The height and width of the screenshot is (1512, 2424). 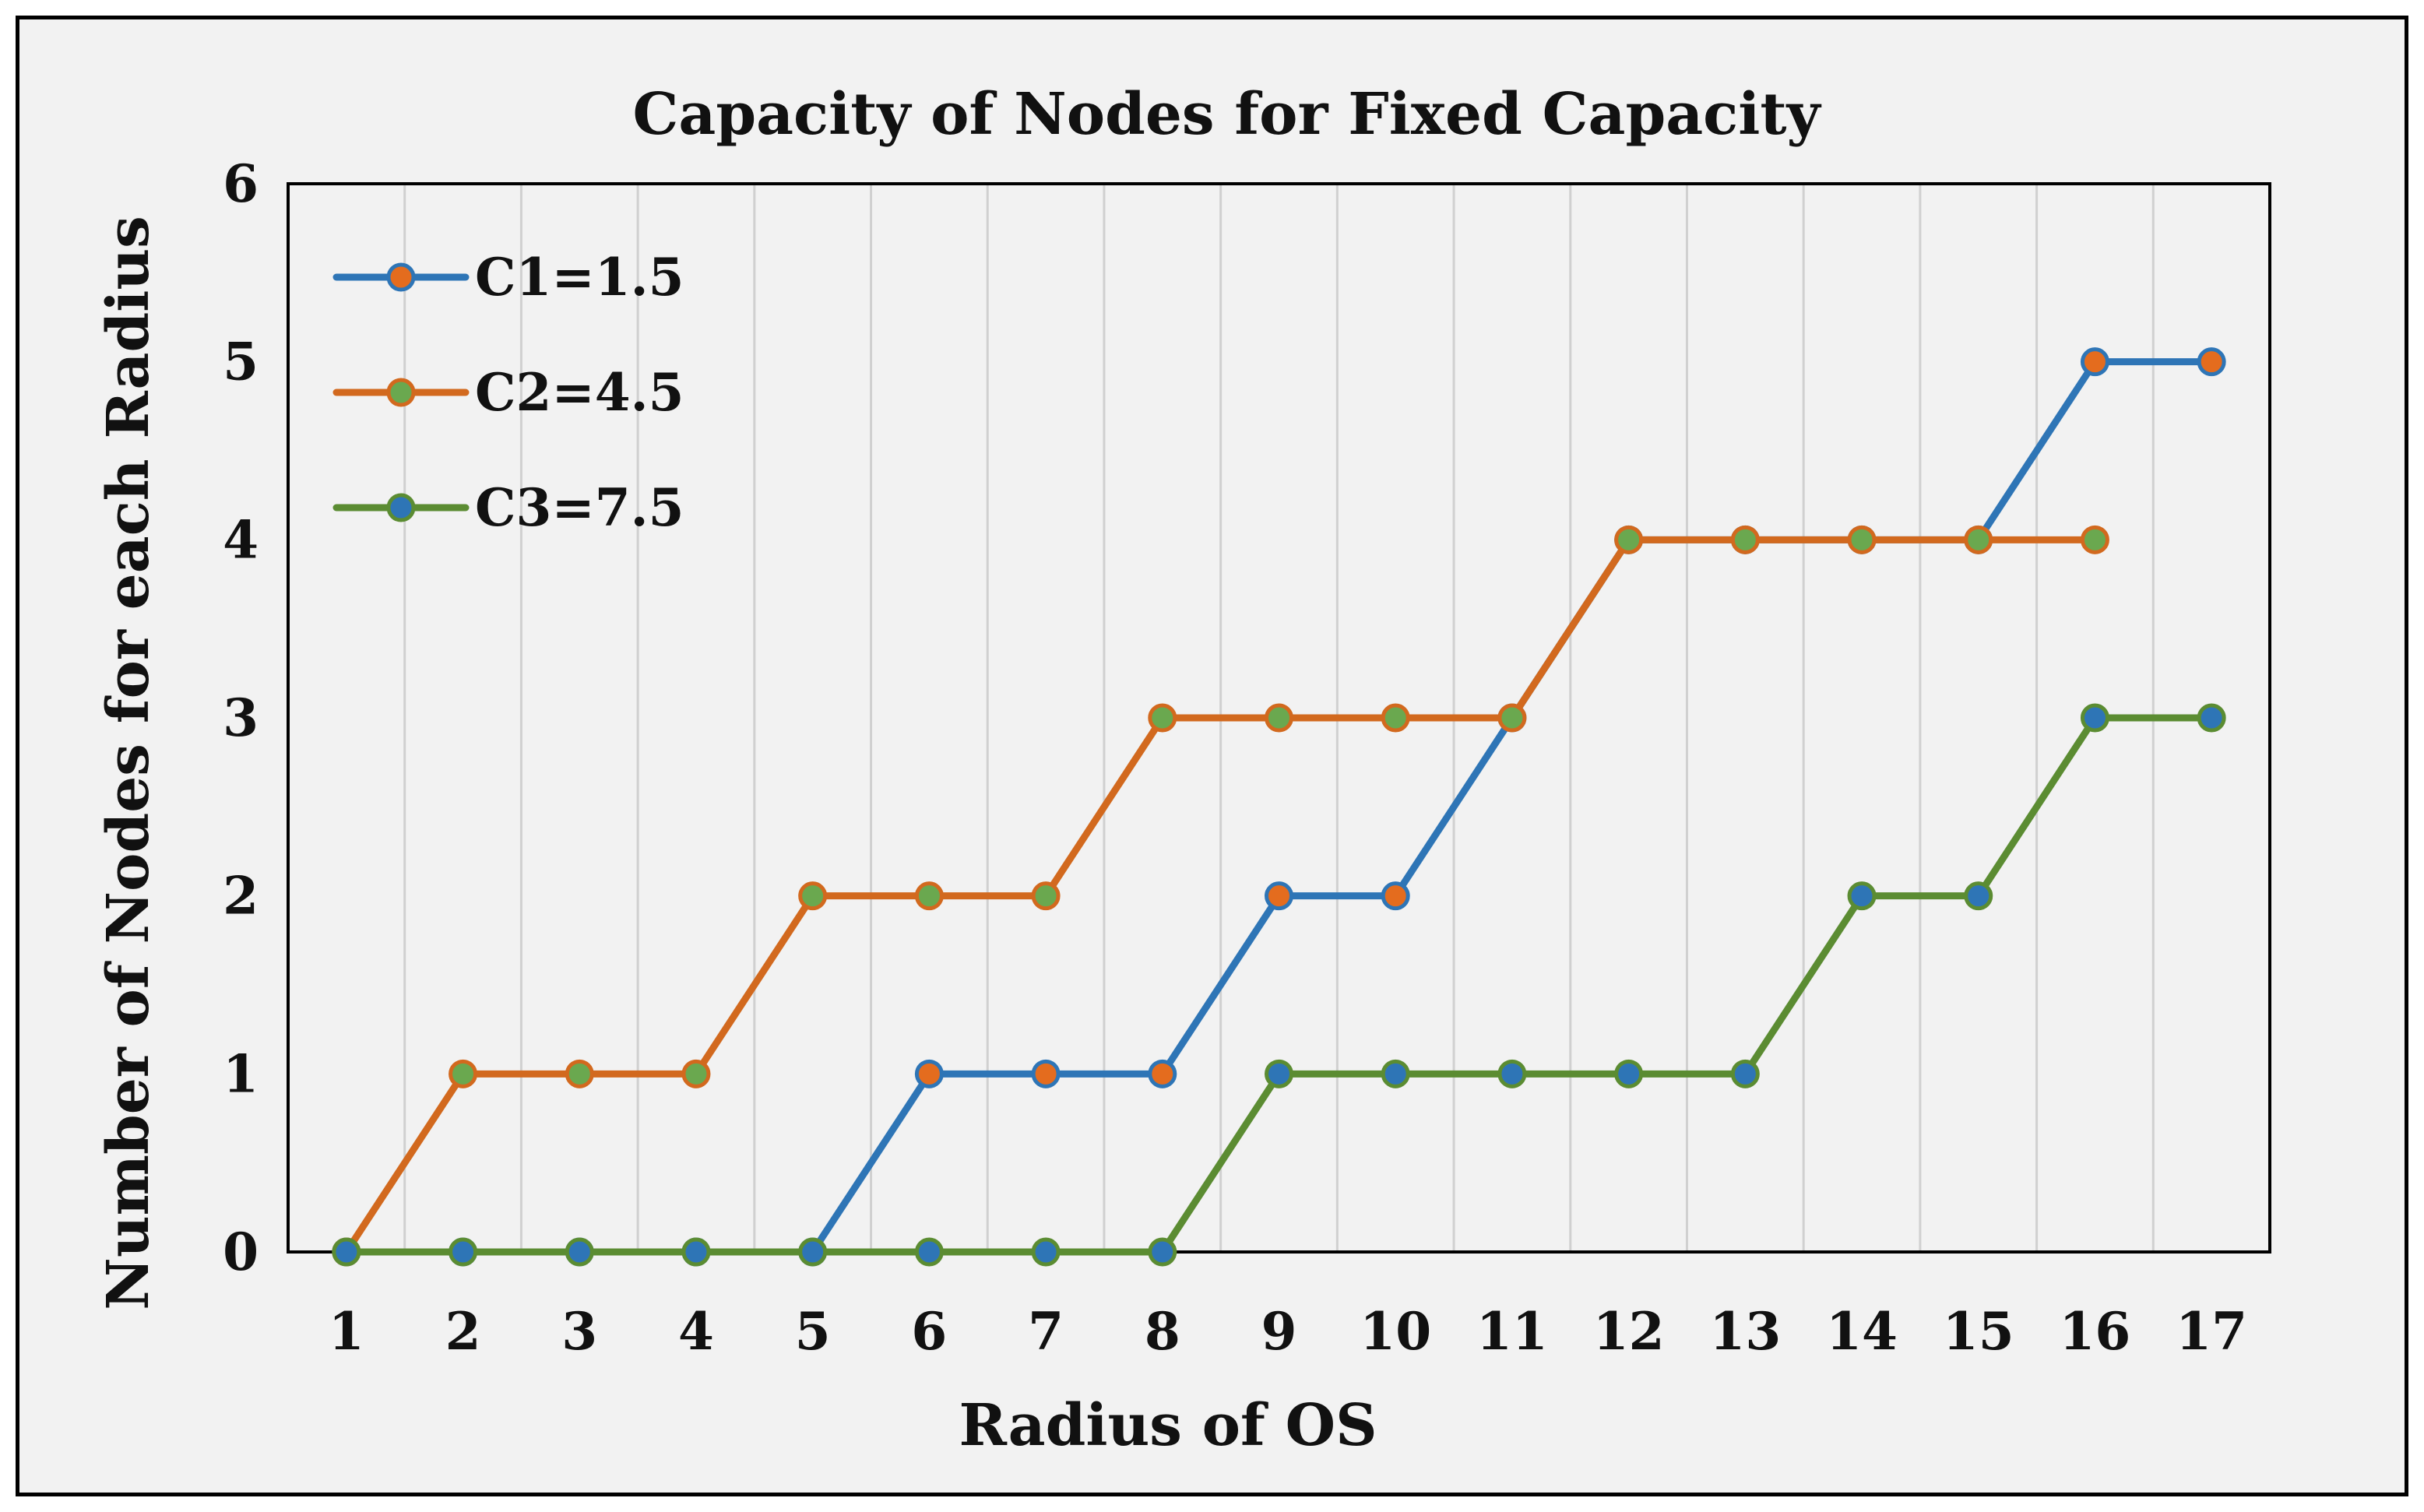 What do you see at coordinates (696, 1331) in the screenshot?
I see `x-tick-label: 4` at bounding box center [696, 1331].